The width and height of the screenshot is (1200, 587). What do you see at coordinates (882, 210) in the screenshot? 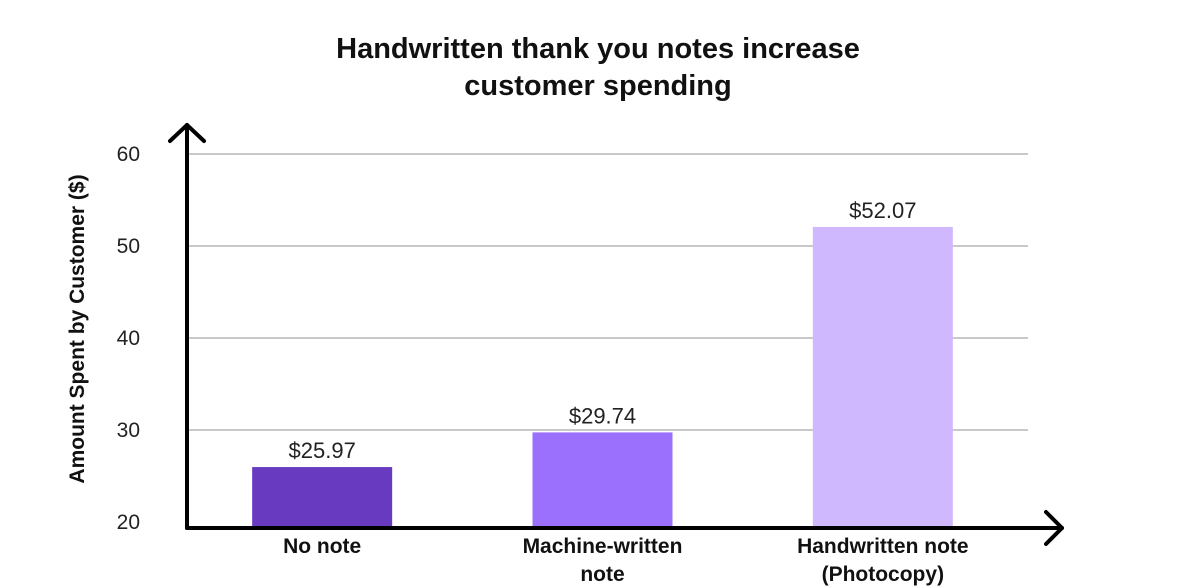
I see `data-label: $52.07` at bounding box center [882, 210].